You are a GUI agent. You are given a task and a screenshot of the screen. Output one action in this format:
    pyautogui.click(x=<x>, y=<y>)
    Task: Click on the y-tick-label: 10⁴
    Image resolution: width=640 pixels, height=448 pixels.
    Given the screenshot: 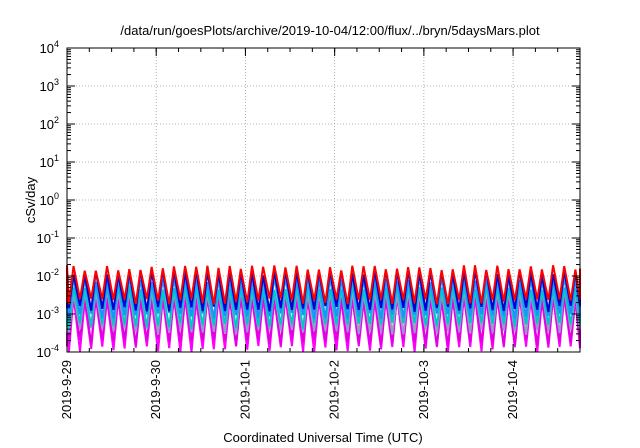 What is the action you would take?
    pyautogui.click(x=49, y=47)
    